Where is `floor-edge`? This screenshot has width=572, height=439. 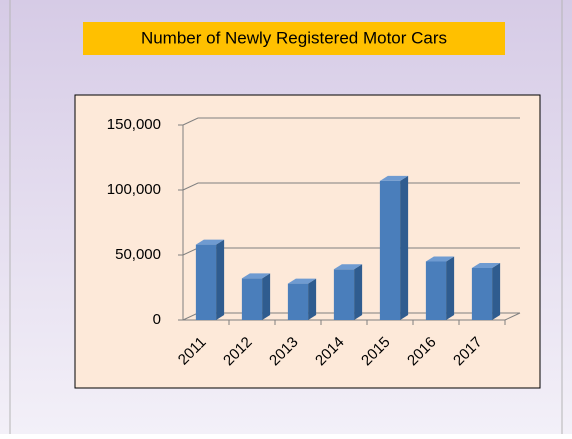
floor-edge is located at coordinates (512, 316).